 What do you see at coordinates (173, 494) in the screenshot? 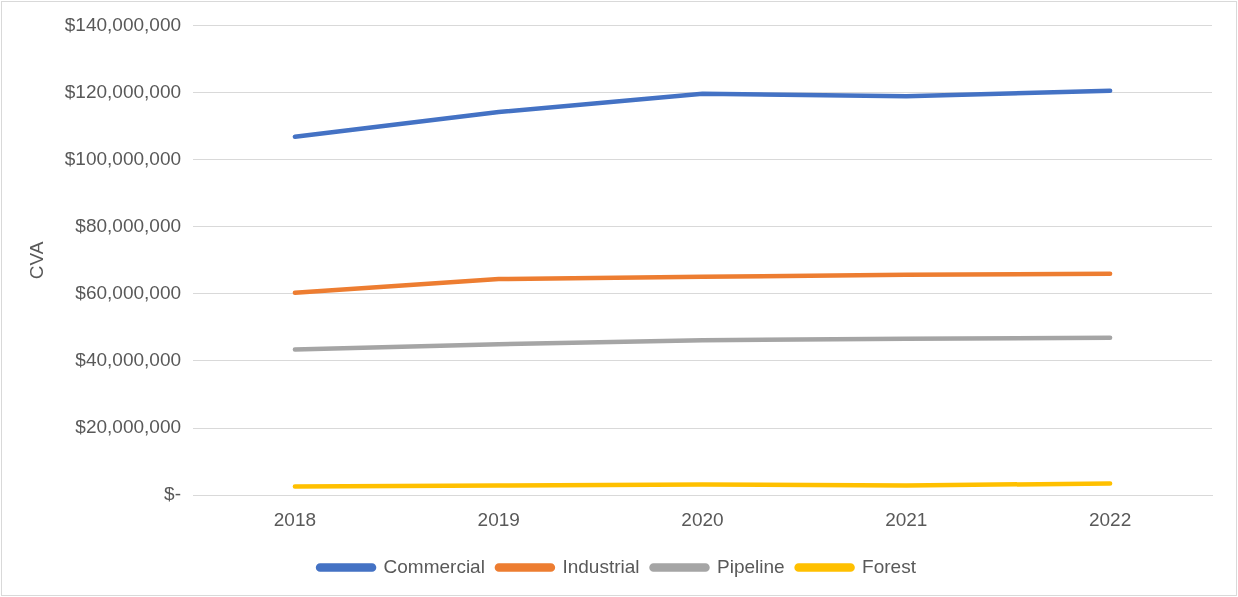
I see `y-tick-label: $-` at bounding box center [173, 494].